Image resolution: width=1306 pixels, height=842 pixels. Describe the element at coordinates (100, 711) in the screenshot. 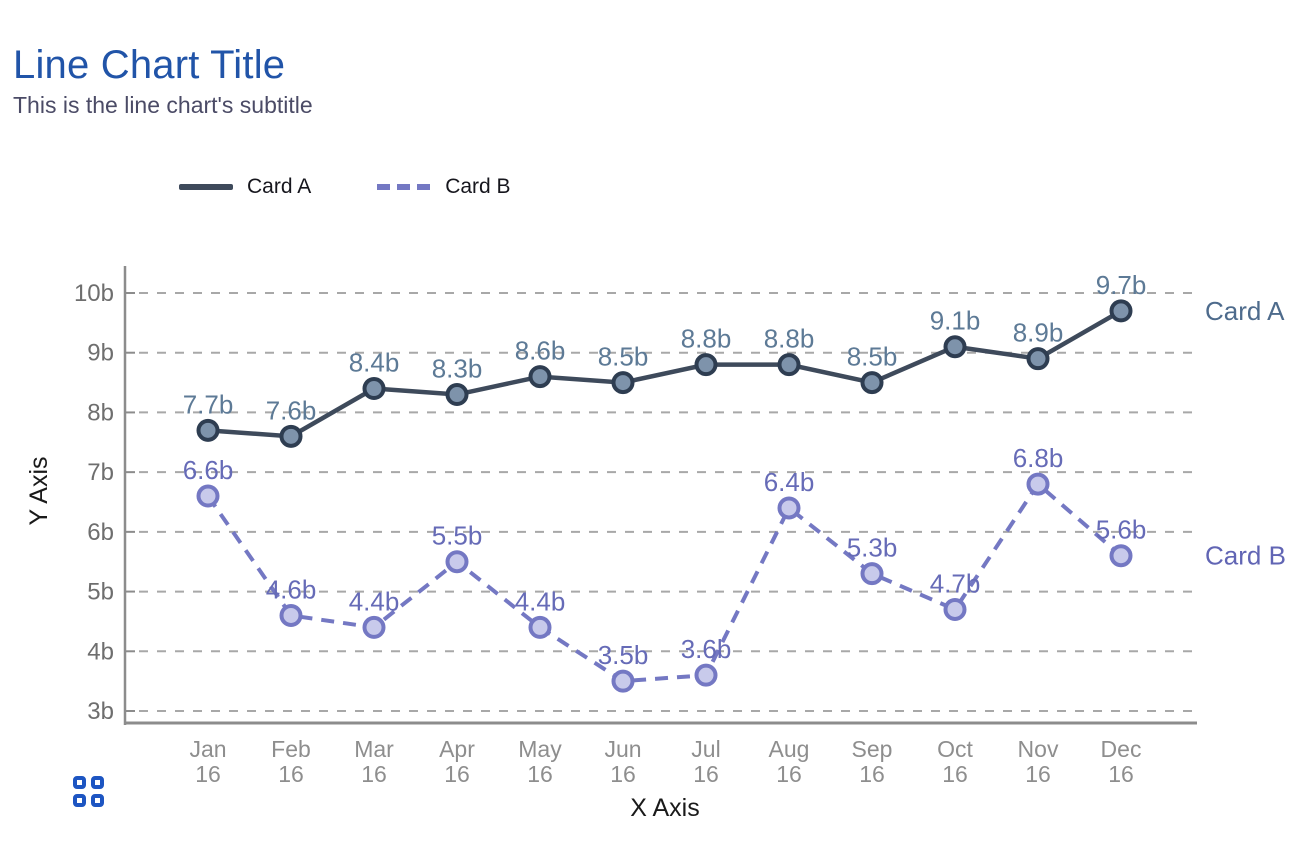

I see `y-tick-label: 3b` at that location.